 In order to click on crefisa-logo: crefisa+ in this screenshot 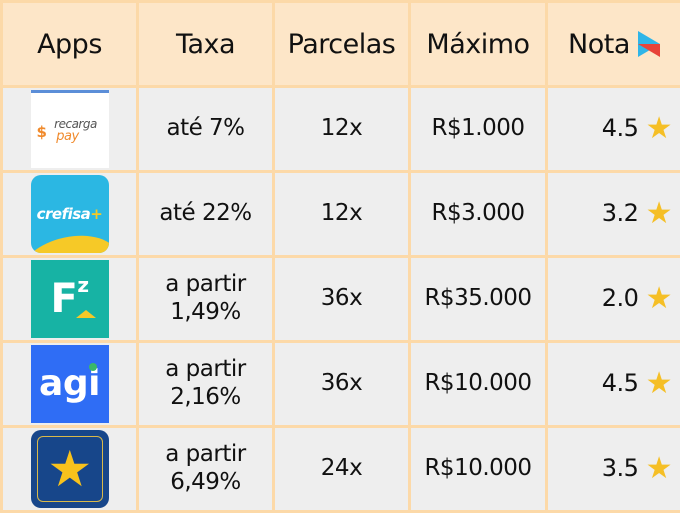, I will do `click(70, 214)`.